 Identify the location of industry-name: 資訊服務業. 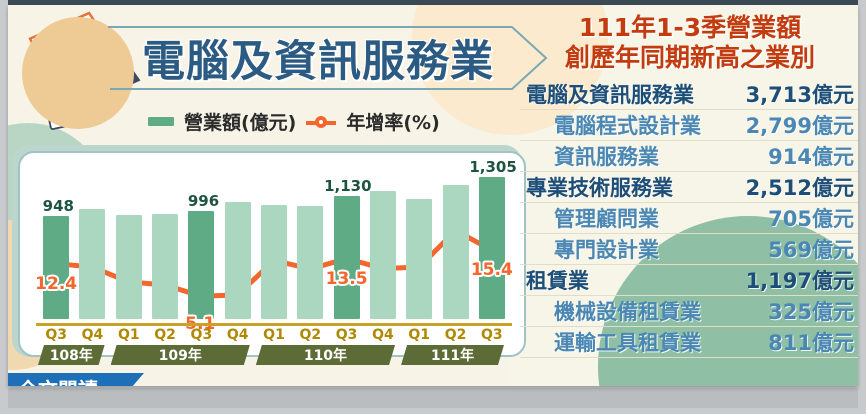
(606, 157).